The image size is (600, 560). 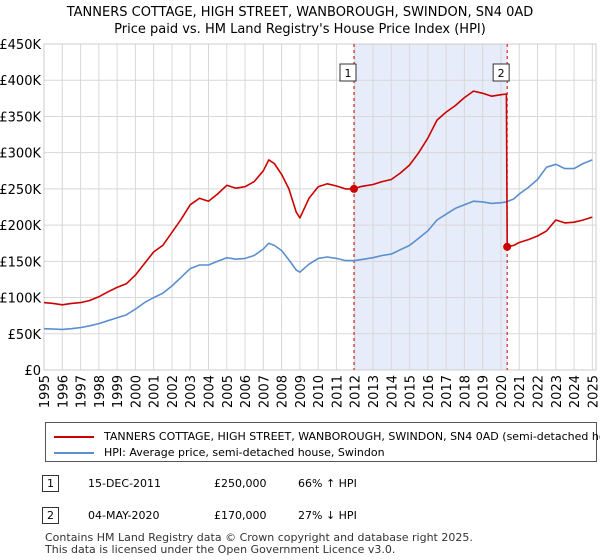 I want to click on transaction-date: 04-MAY-2020, so click(x=124, y=515).